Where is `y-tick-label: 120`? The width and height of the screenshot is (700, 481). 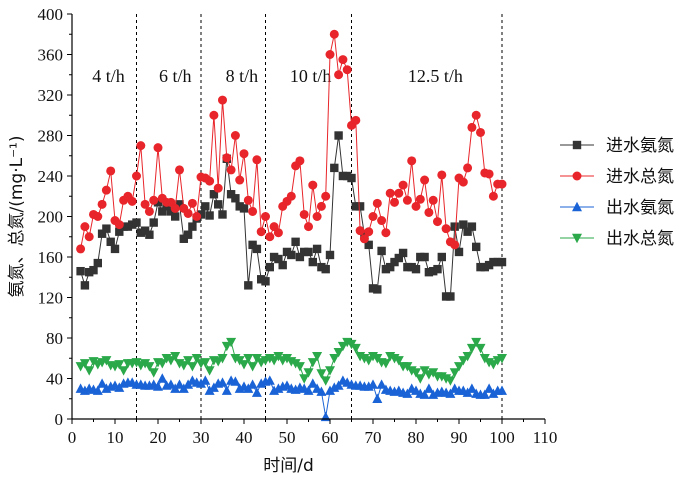
y-tick-label: 120 is located at coordinates (51, 298).